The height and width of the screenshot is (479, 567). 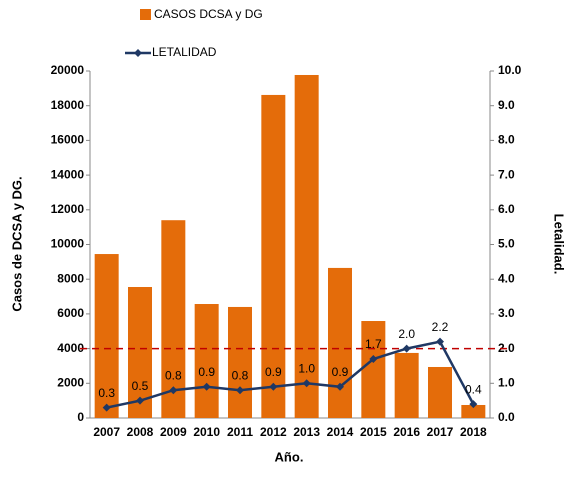 What do you see at coordinates (506, 174) in the screenshot?
I see `y2-tick-label: 7.0` at bounding box center [506, 174].